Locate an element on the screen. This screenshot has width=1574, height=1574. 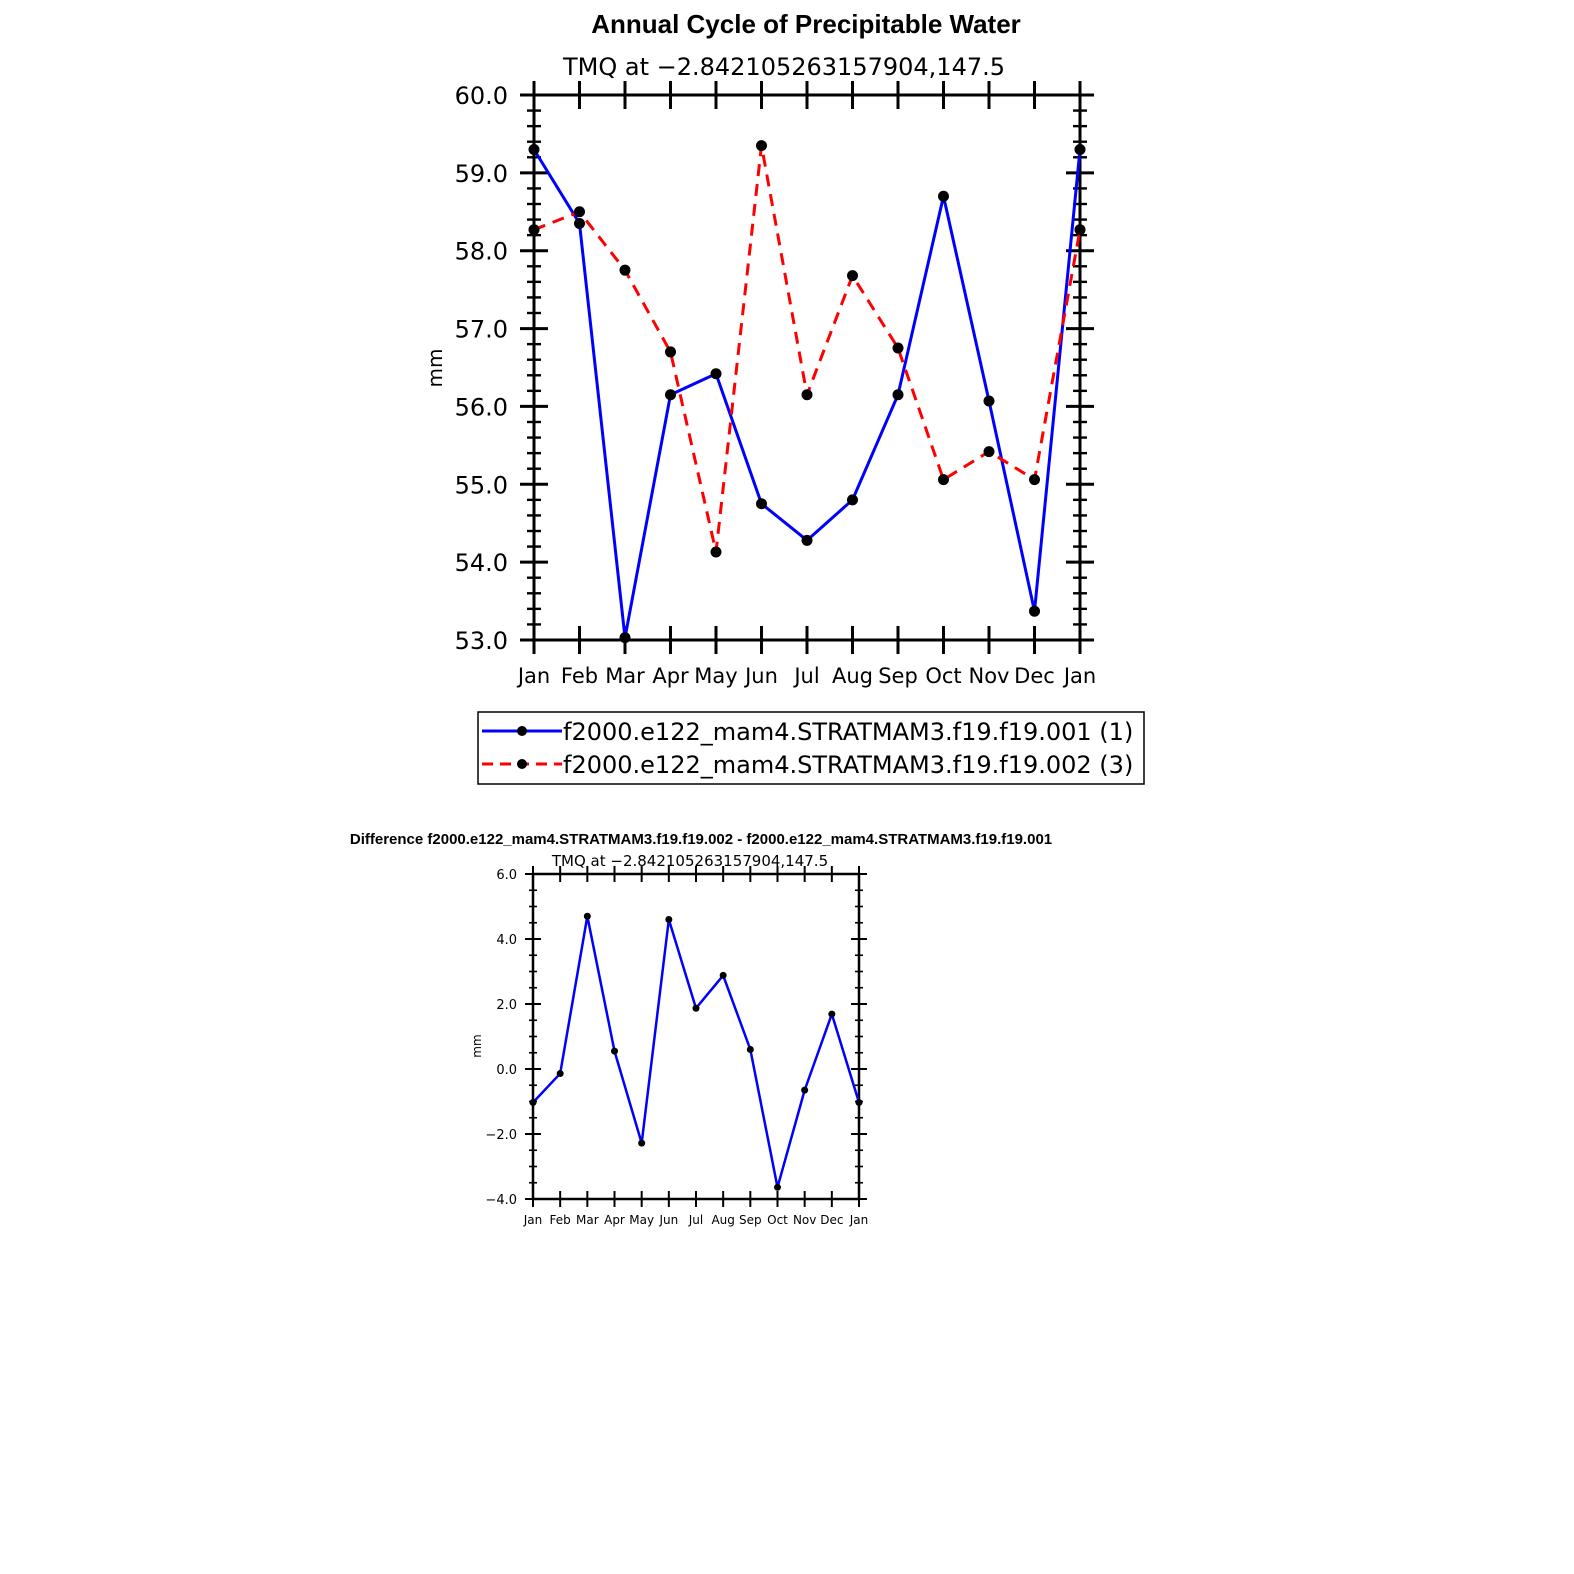
x-tick-label: Jun is located at coordinates (668, 1220).